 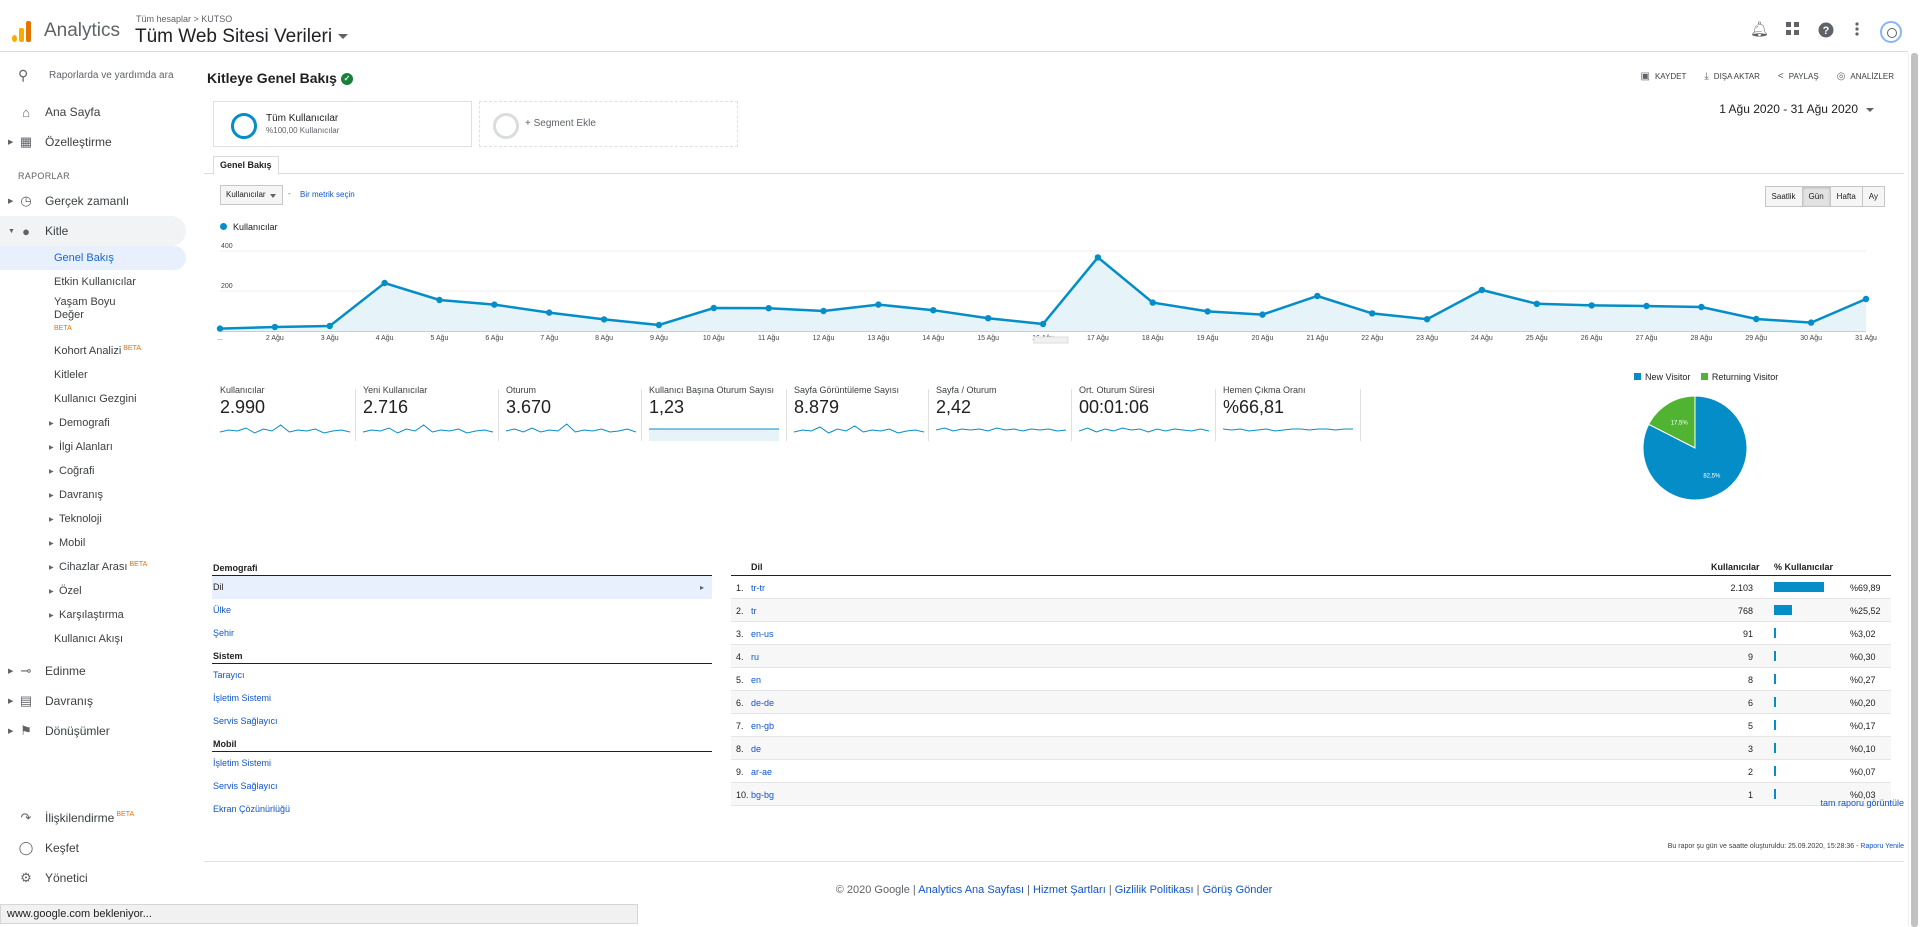 What do you see at coordinates (1784, 196) in the screenshot?
I see `granularity-hourly: Saatlik` at bounding box center [1784, 196].